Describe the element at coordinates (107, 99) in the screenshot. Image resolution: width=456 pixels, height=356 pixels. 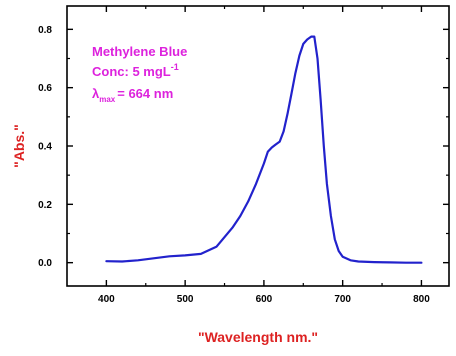
I see `annotation-max-sub: max` at that location.